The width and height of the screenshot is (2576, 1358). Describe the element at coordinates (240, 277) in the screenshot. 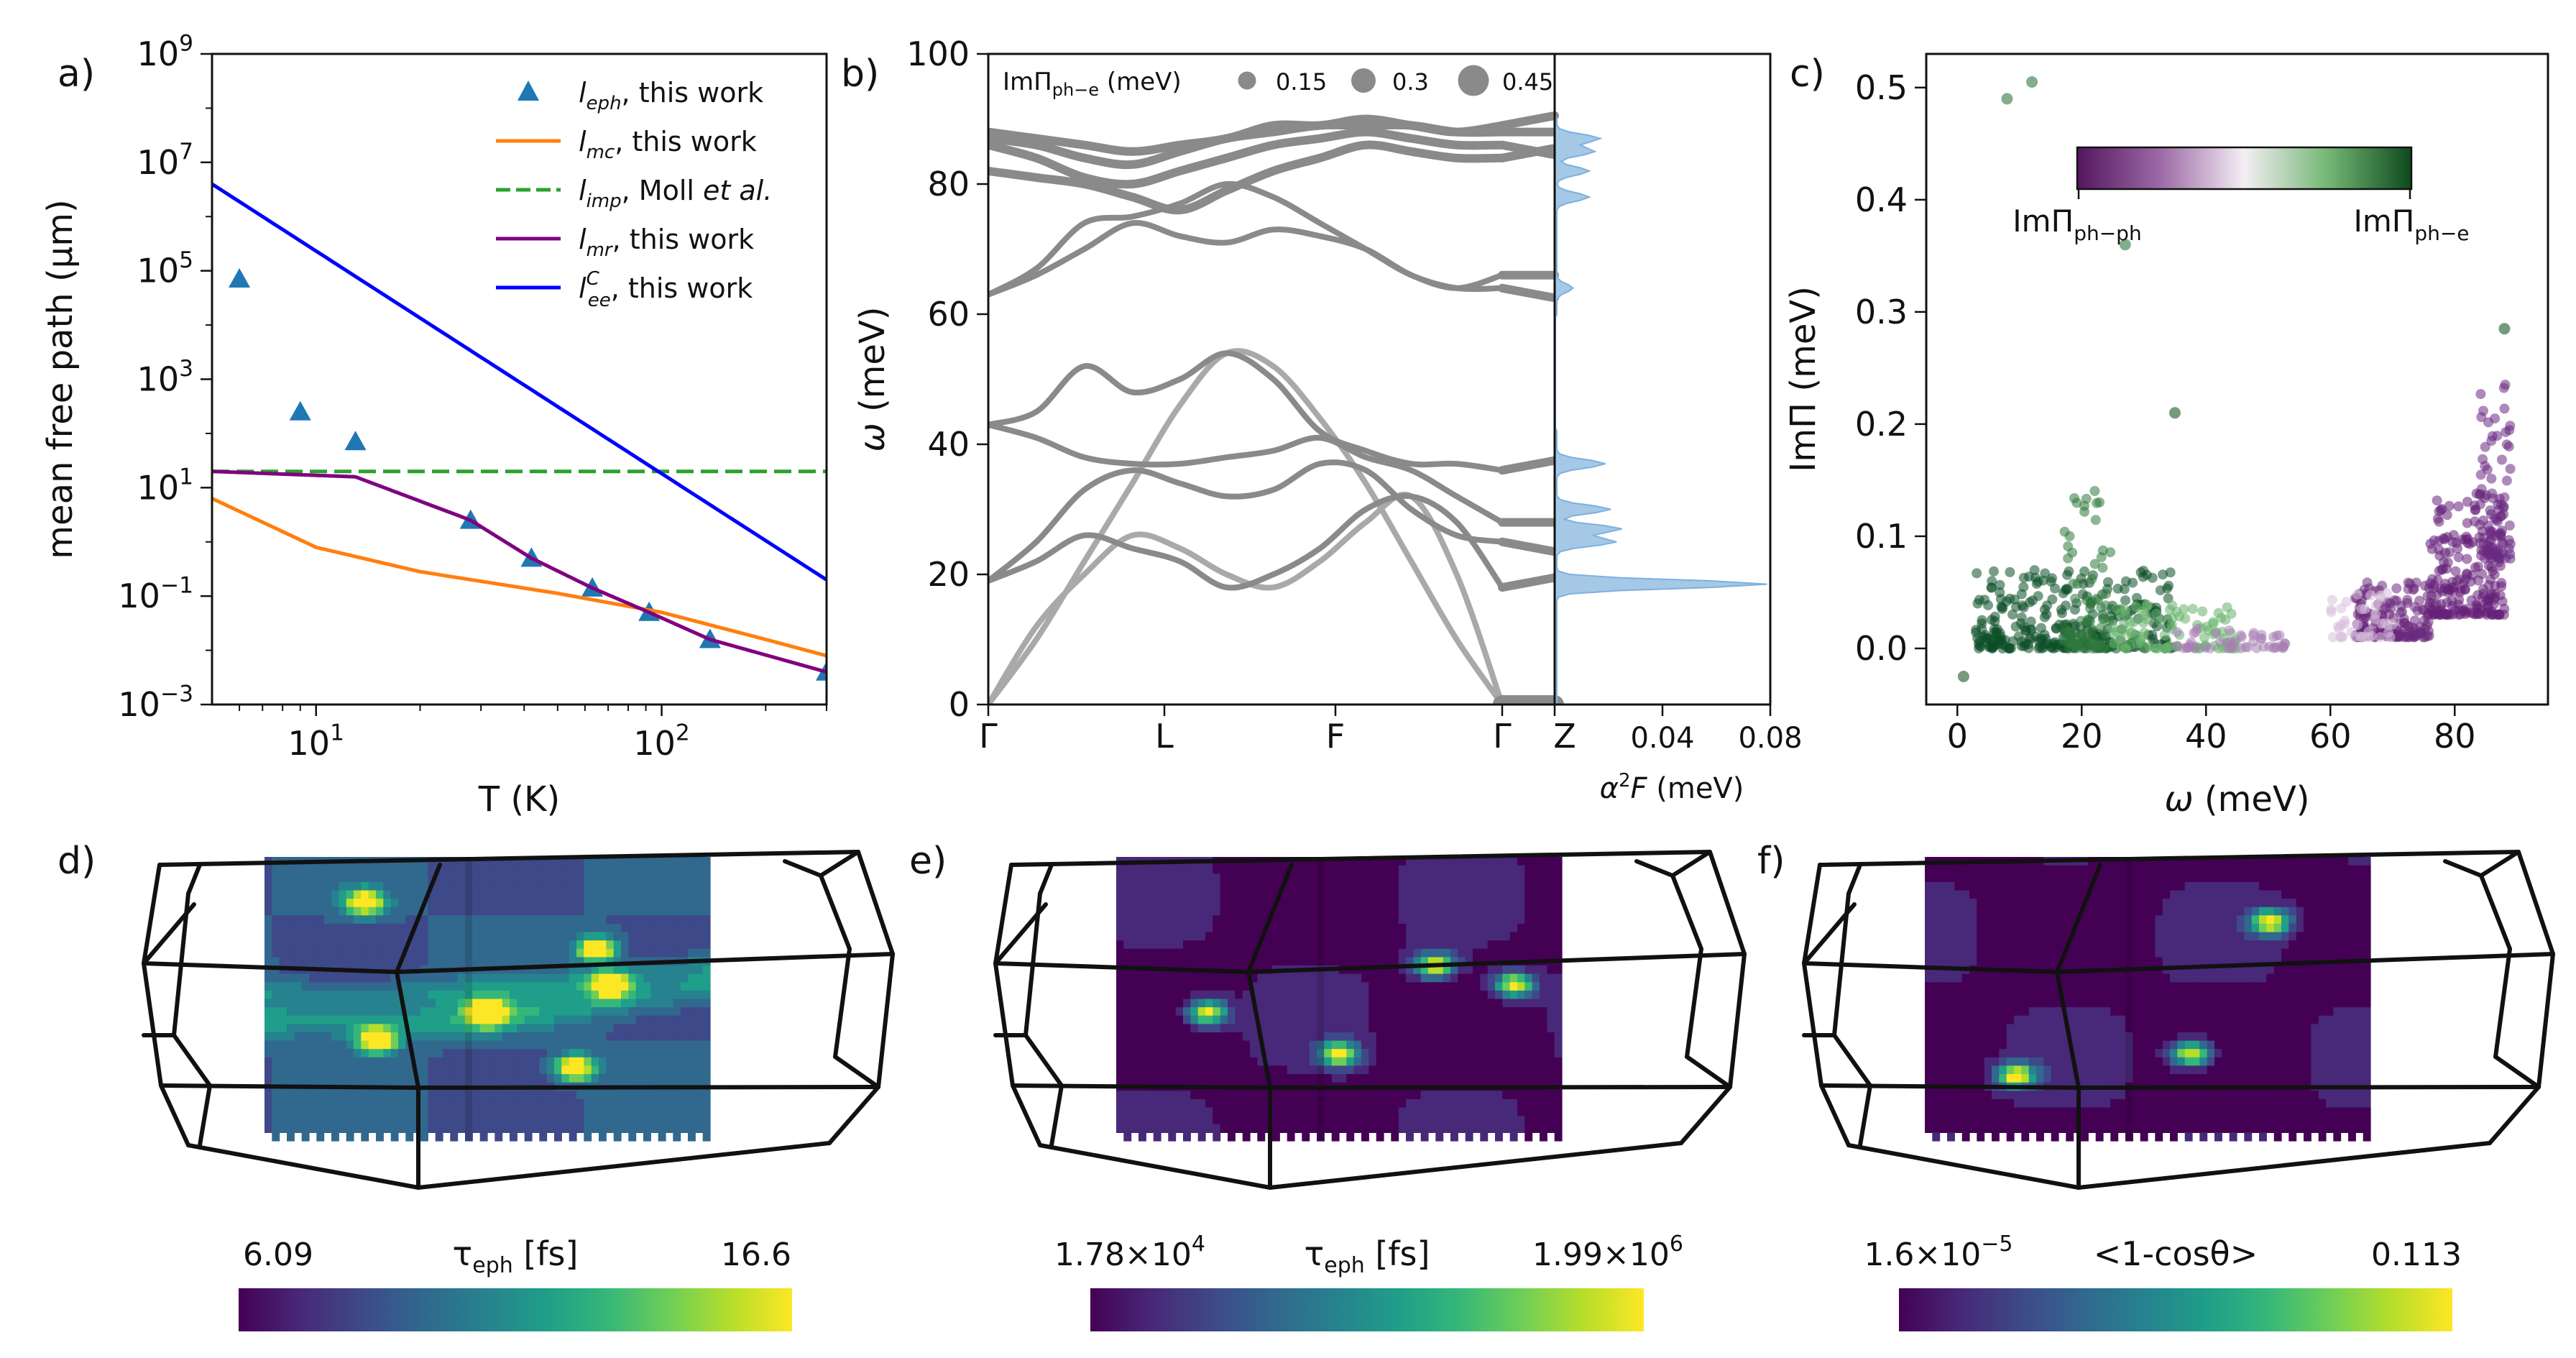

I see `data-point-l_eph` at that location.